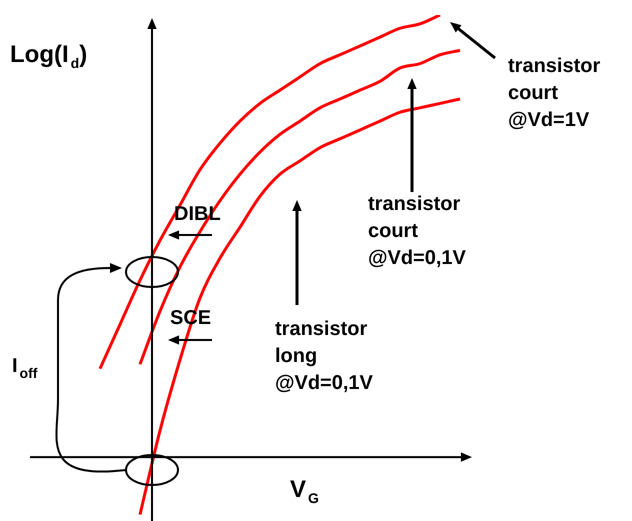 This screenshot has width=632, height=521. I want to click on annotation: transistor court @Vd=0,1V, so click(417, 231).